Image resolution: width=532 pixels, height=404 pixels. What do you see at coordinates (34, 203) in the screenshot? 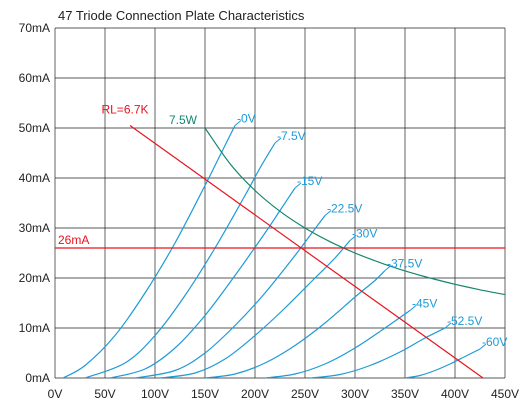
I see `y-axis-ticks: 0mA 10mA 20mA 30mA 40mA 50mA 60mA 70mA` at bounding box center [34, 203].